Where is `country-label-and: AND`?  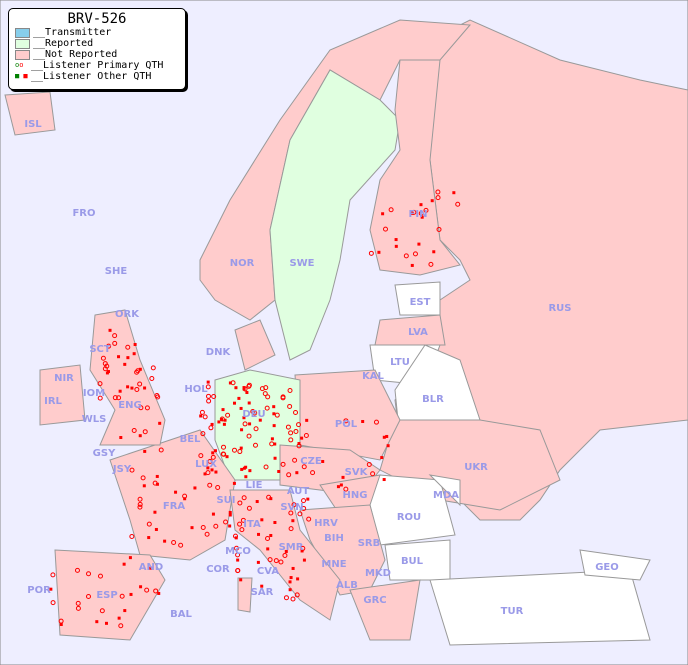
country-label-and: AND is located at coordinates (151, 567).